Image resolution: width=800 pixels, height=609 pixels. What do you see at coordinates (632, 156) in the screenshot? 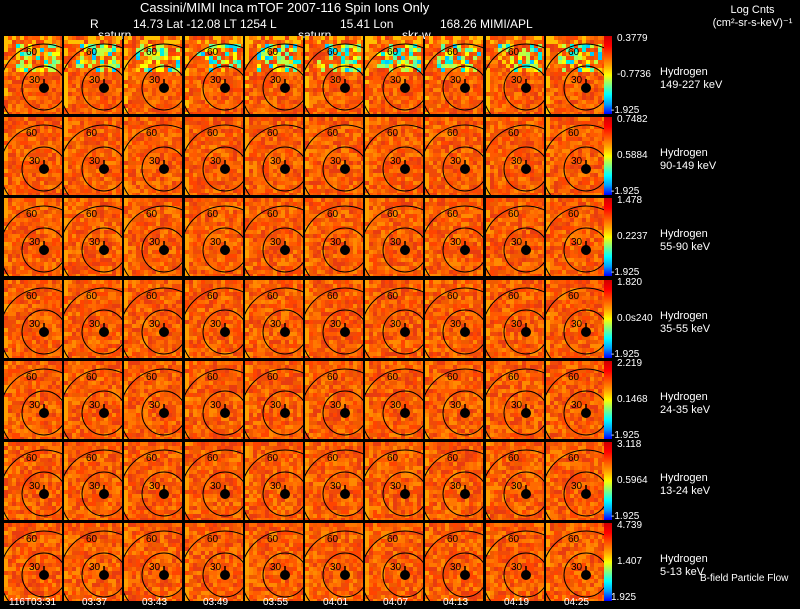
I see `colorbar-mid-label: 0.5884` at bounding box center [632, 156].